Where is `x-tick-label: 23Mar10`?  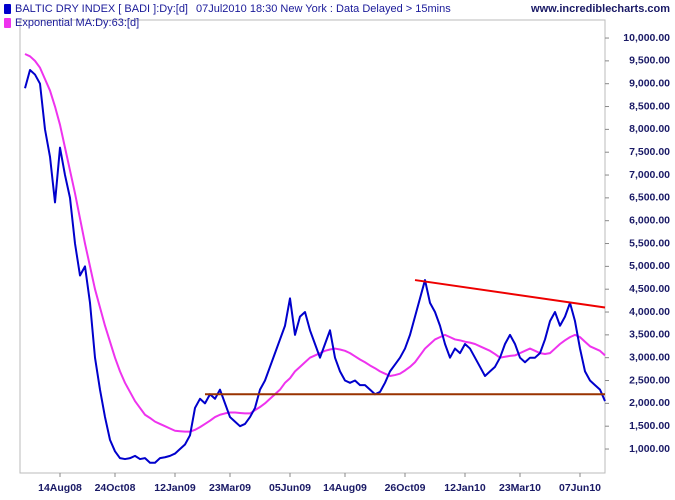 x-tick-label: 23Mar10 is located at coordinates (520, 488).